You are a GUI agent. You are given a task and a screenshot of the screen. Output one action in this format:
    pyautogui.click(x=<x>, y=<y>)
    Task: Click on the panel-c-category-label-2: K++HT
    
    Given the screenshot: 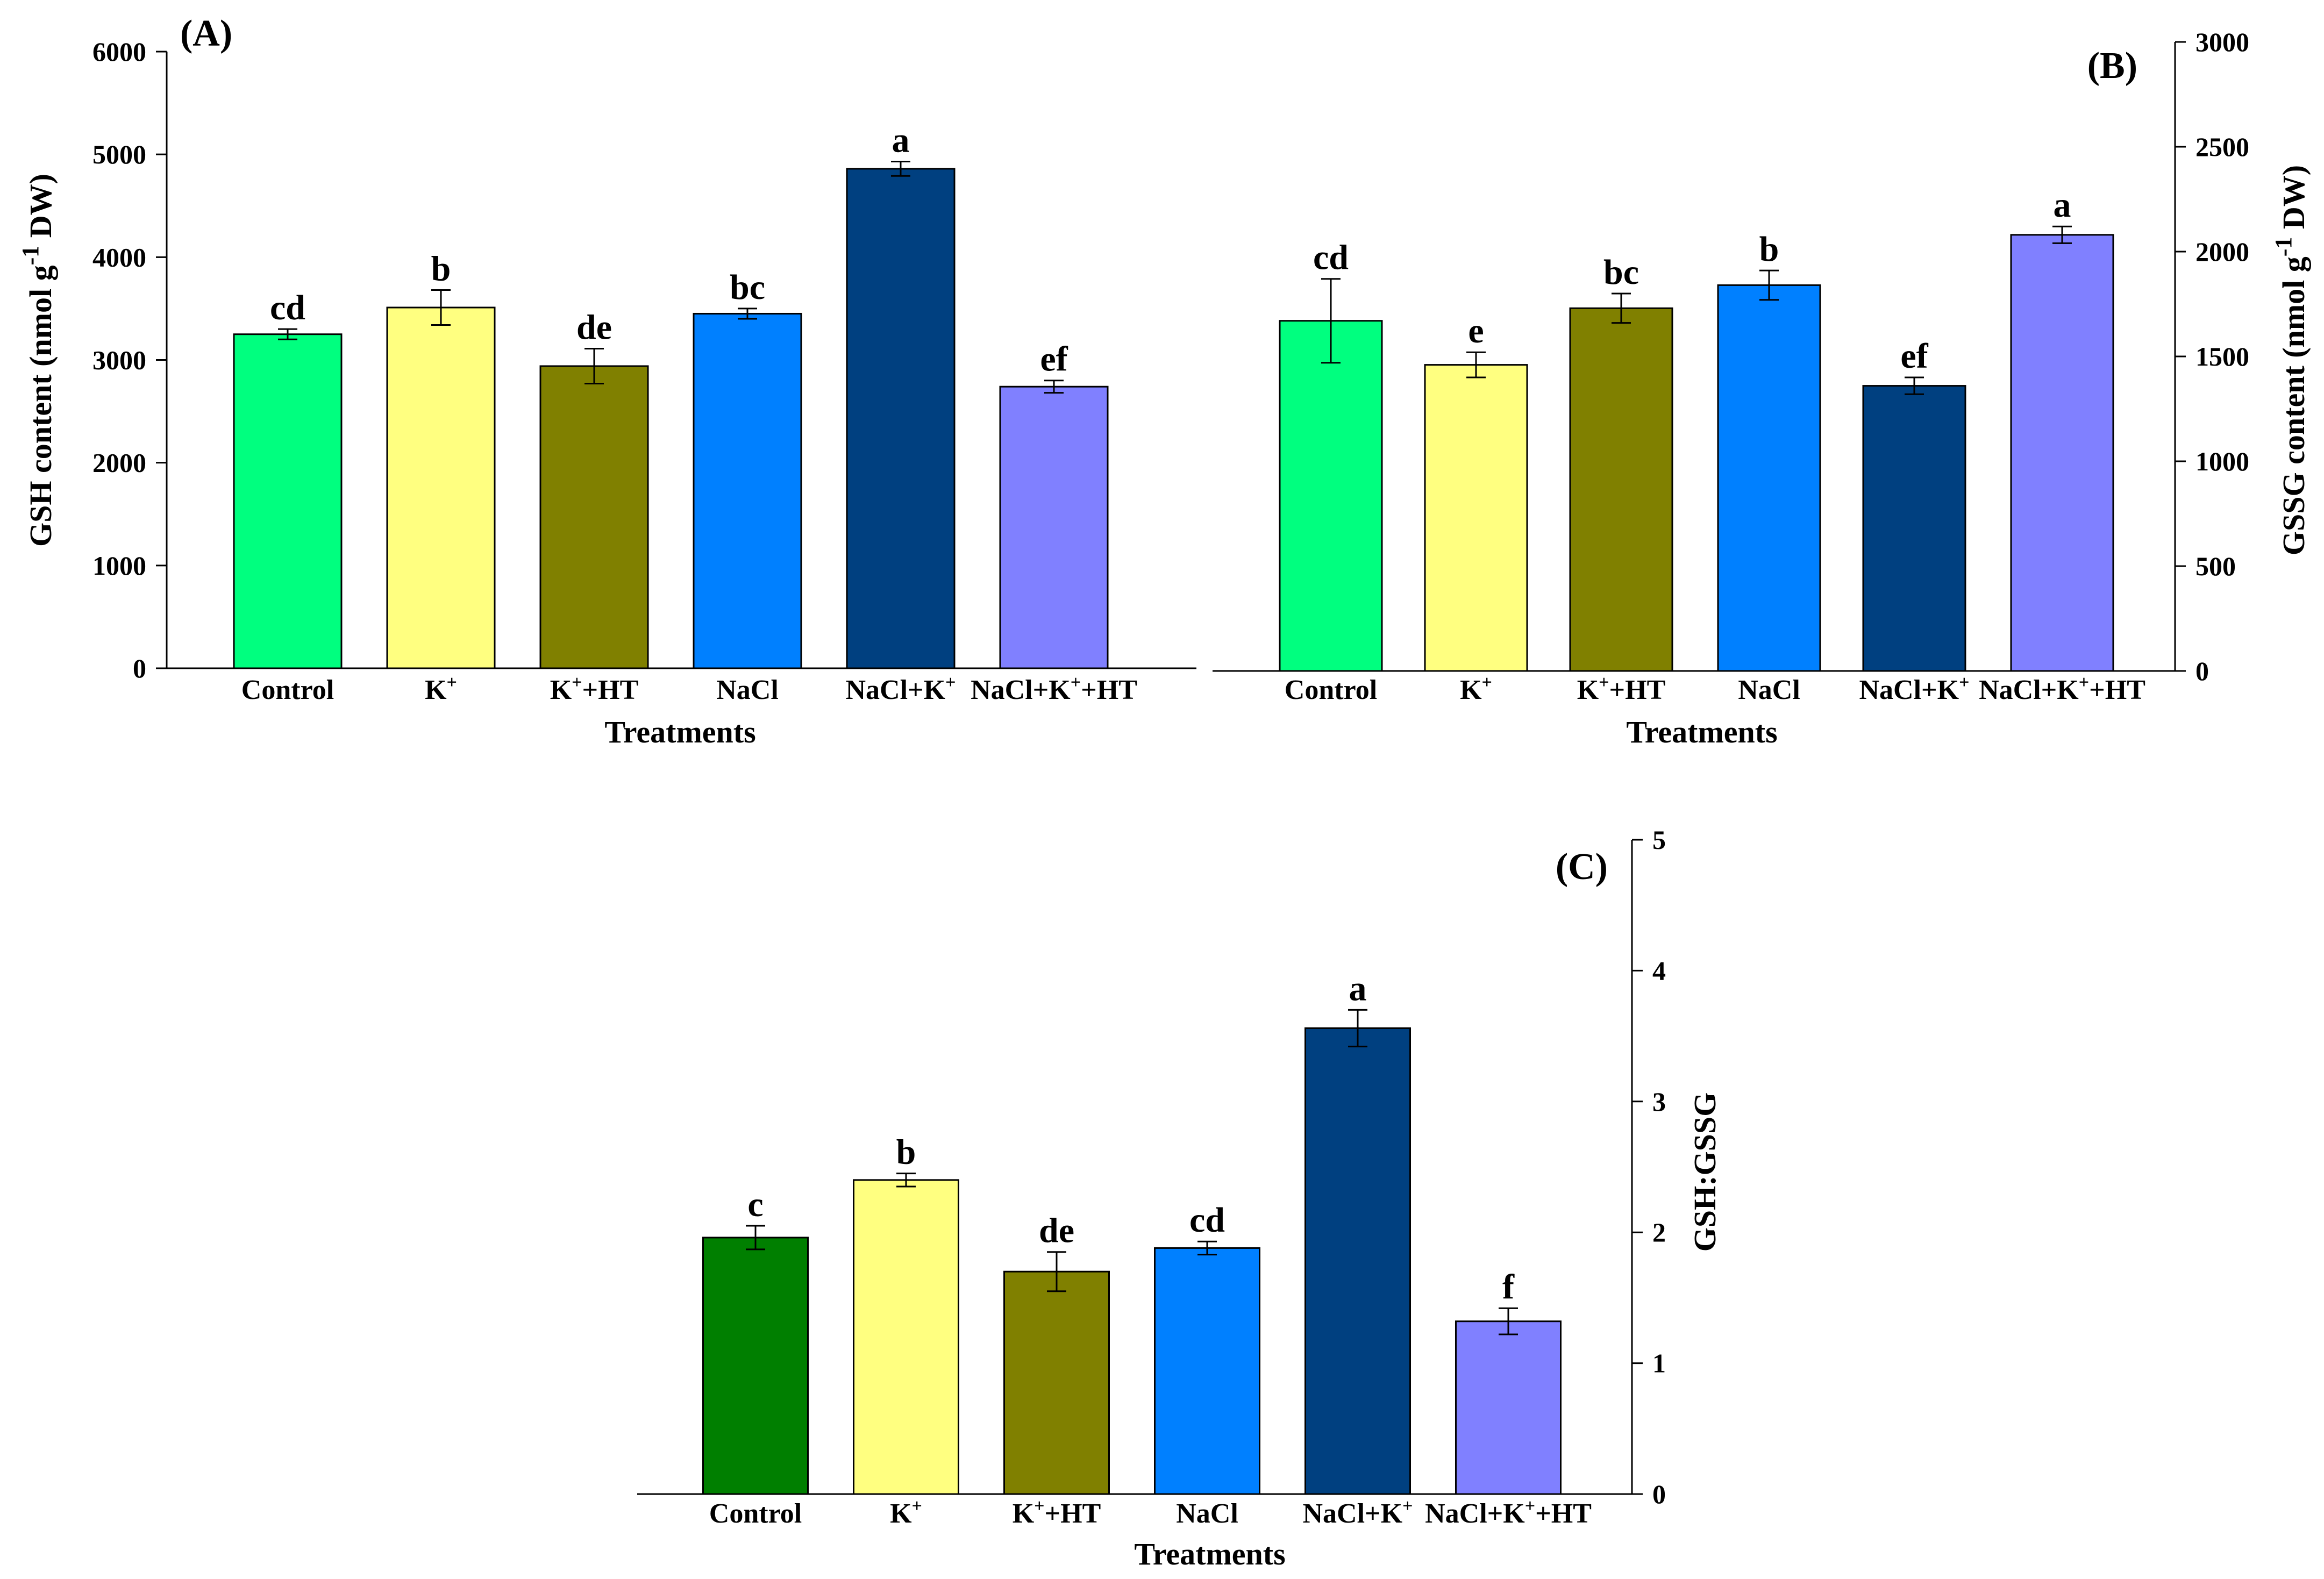 What is the action you would take?
    pyautogui.click(x=1057, y=1512)
    